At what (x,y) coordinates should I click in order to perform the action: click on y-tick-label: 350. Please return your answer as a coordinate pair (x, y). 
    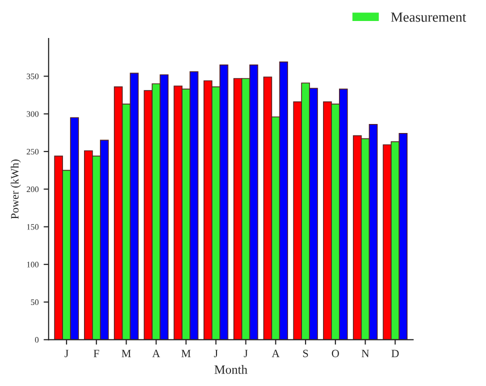
    Looking at the image, I should click on (32, 77).